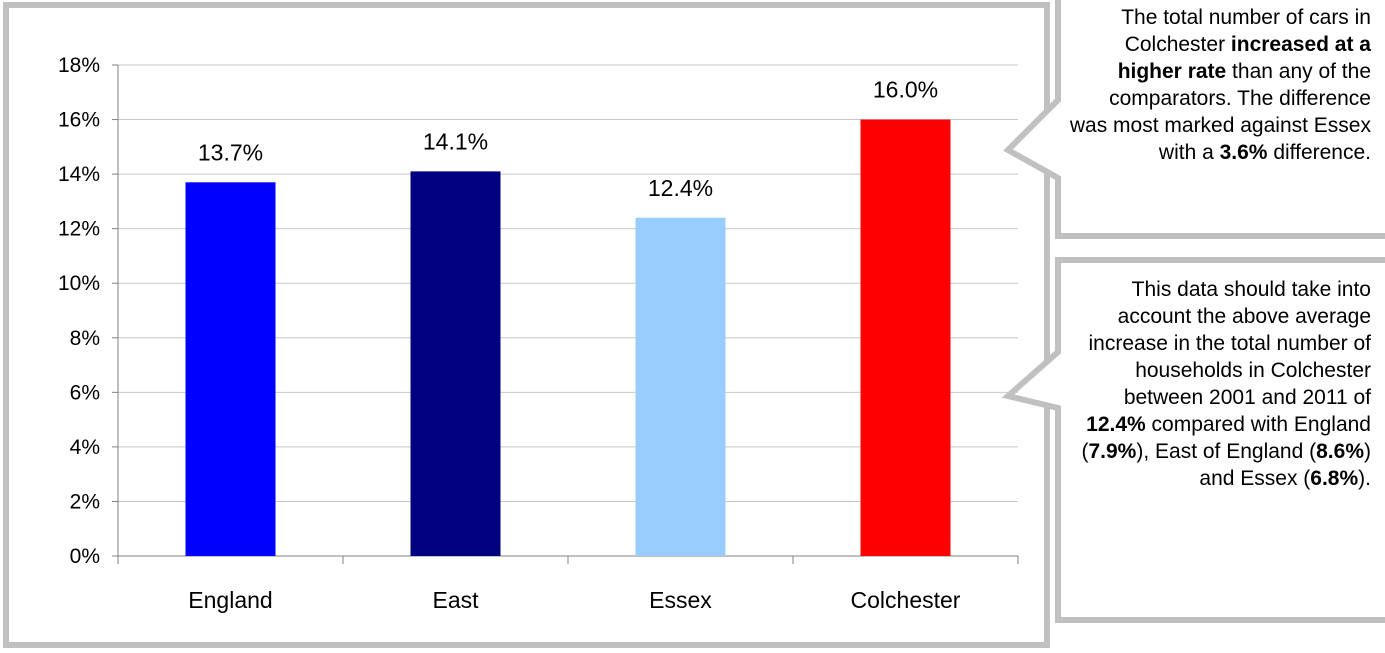  What do you see at coordinates (1319, 152) in the screenshot?
I see `callout-text-run: difference.` at bounding box center [1319, 152].